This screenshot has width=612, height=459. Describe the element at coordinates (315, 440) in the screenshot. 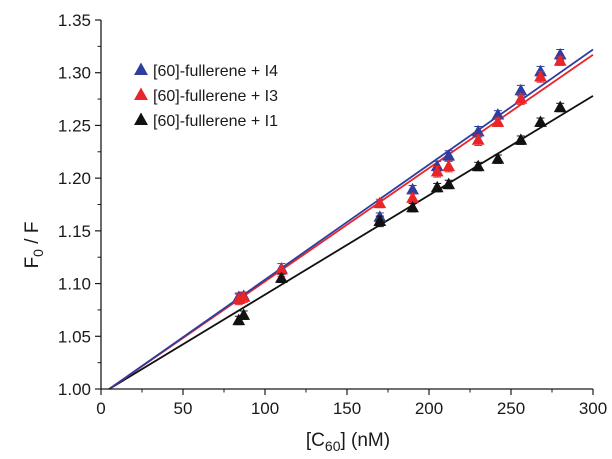

I see `x-axis-title-prefix: [C` at that location.